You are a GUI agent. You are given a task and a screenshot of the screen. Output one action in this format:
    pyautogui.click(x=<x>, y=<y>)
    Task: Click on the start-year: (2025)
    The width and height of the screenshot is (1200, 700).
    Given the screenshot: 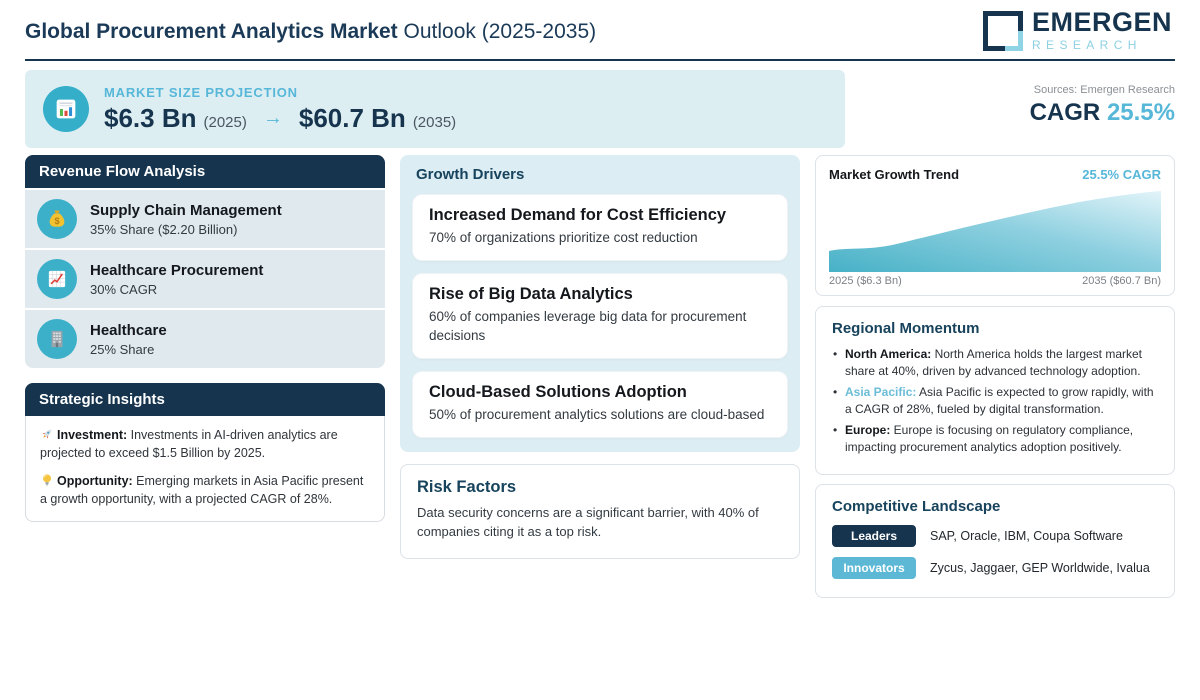 What is the action you would take?
    pyautogui.click(x=225, y=122)
    